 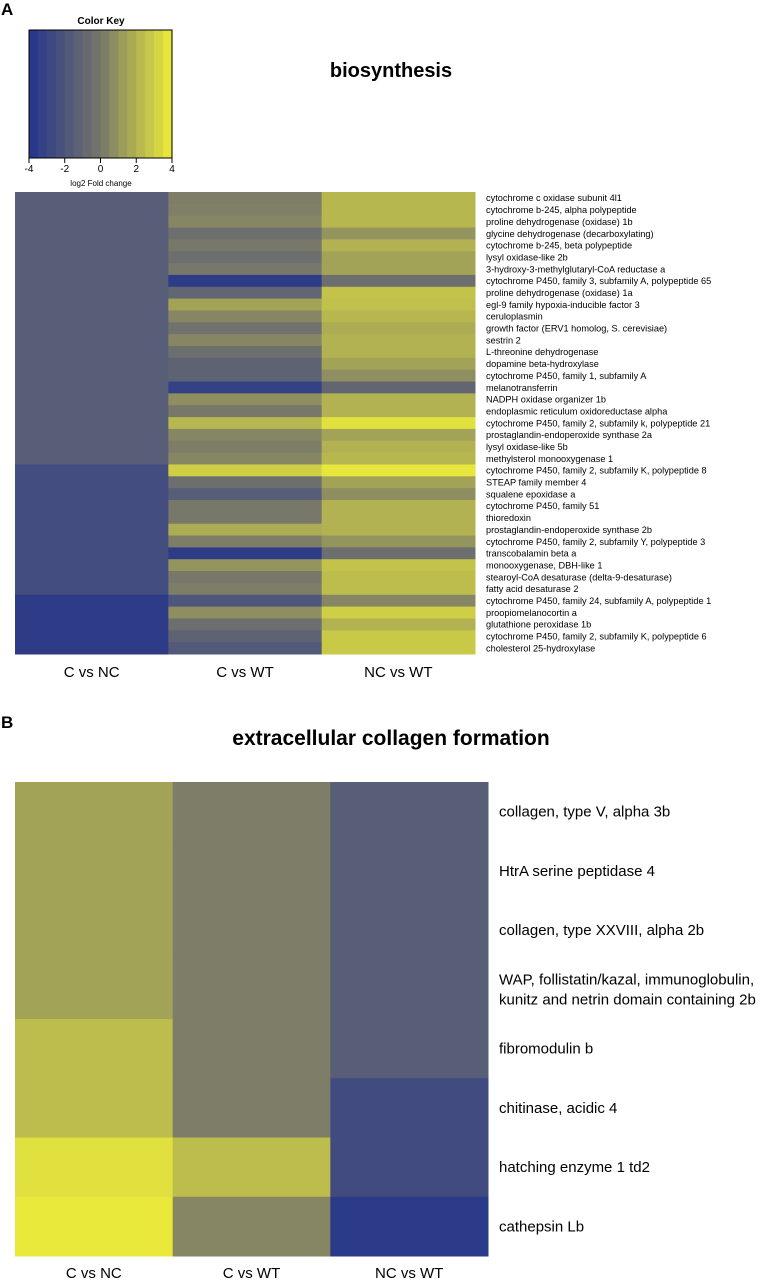 I want to click on color-key-tick-label: -4, so click(x=29, y=169).